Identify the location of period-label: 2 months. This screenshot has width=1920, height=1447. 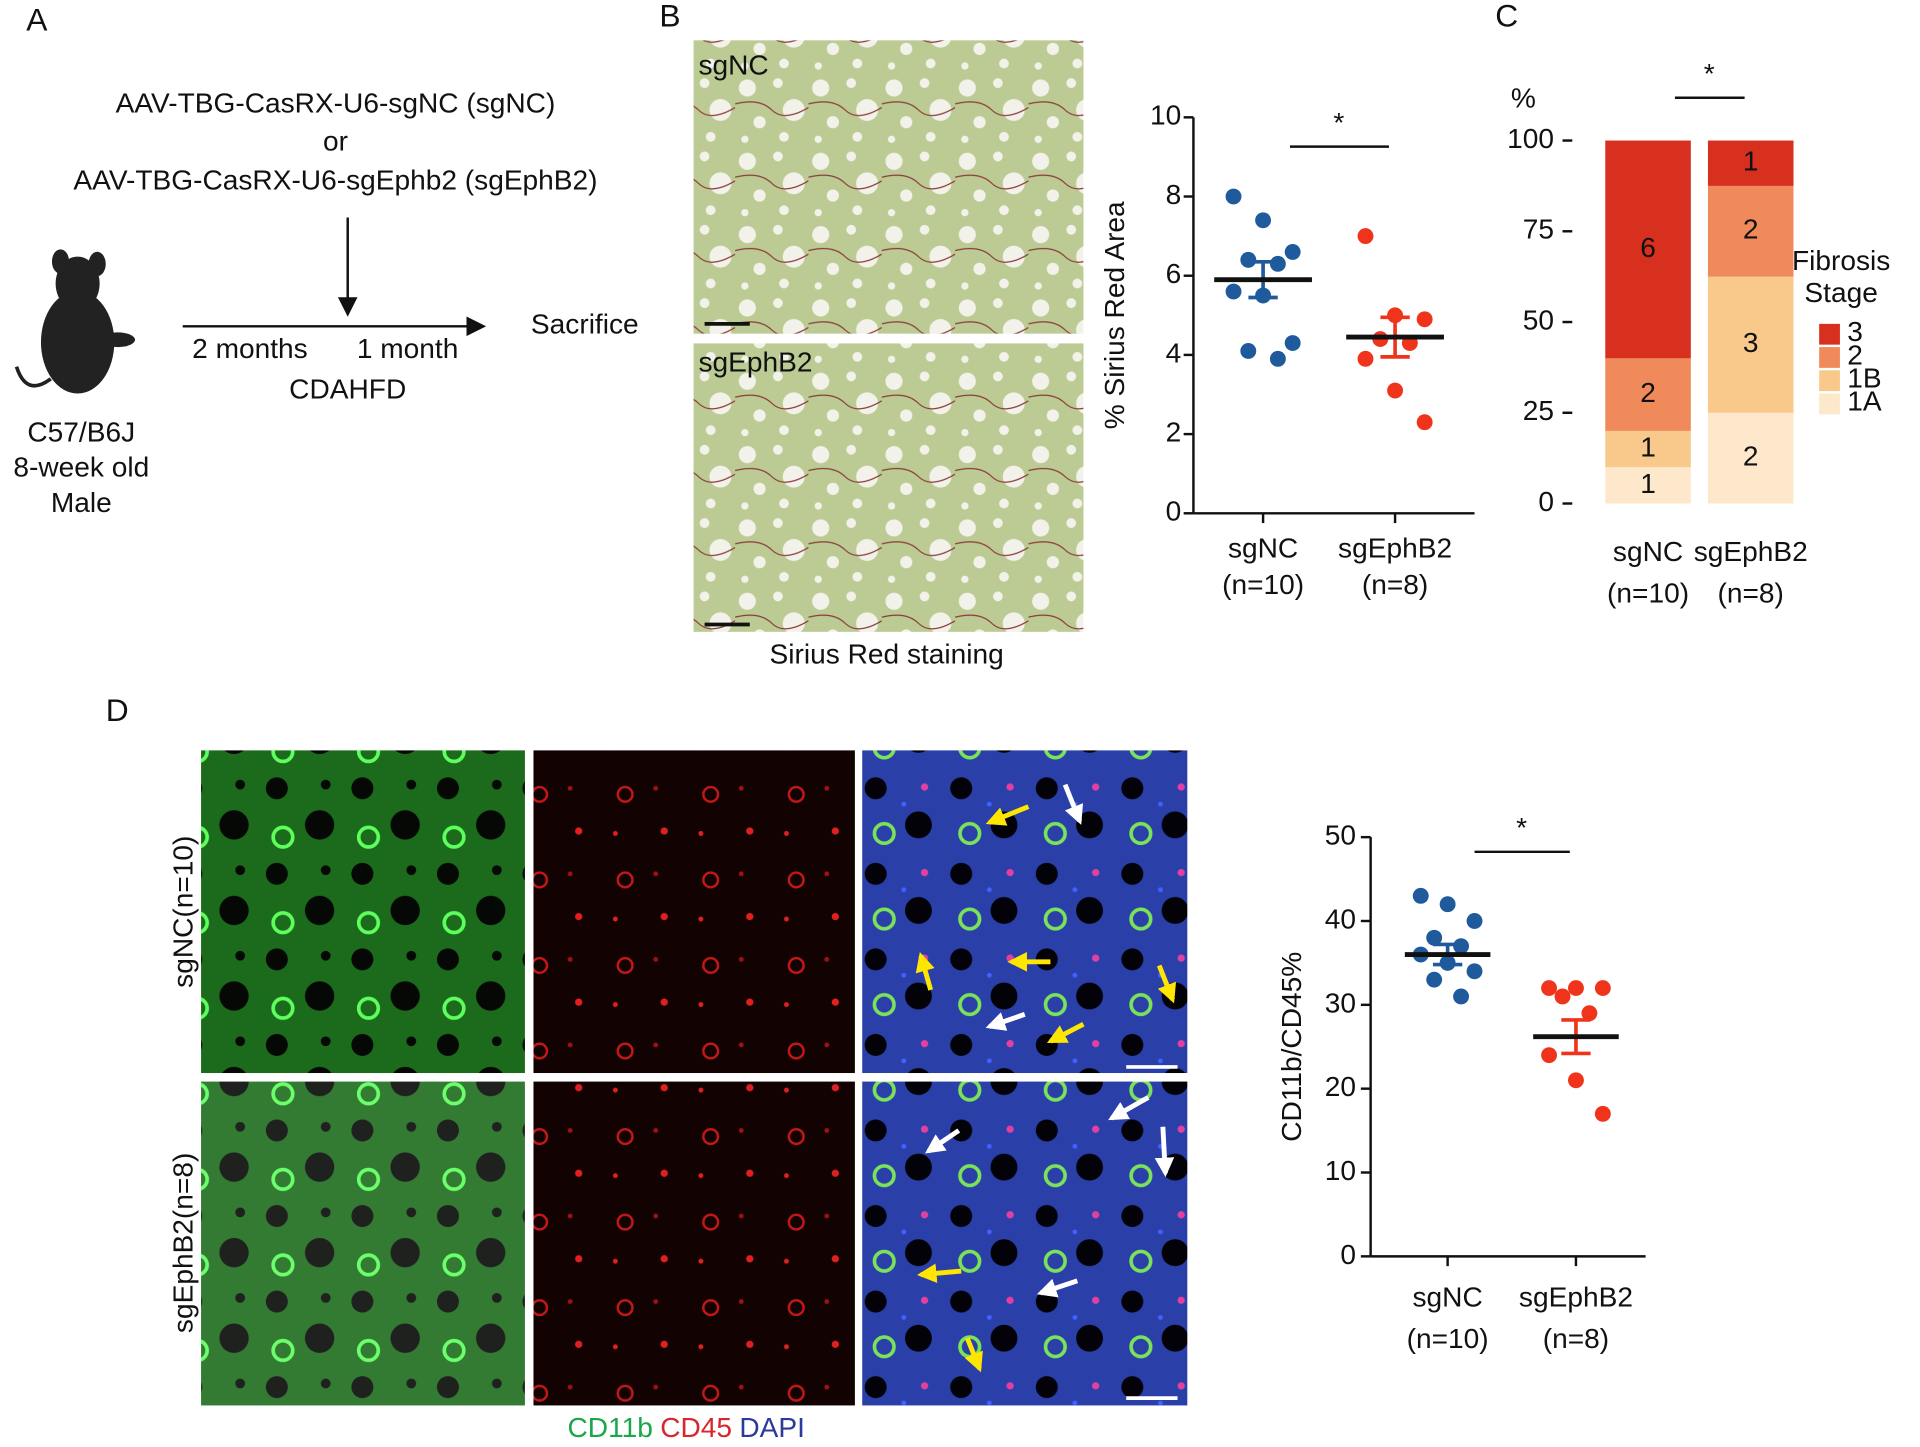
(250, 348).